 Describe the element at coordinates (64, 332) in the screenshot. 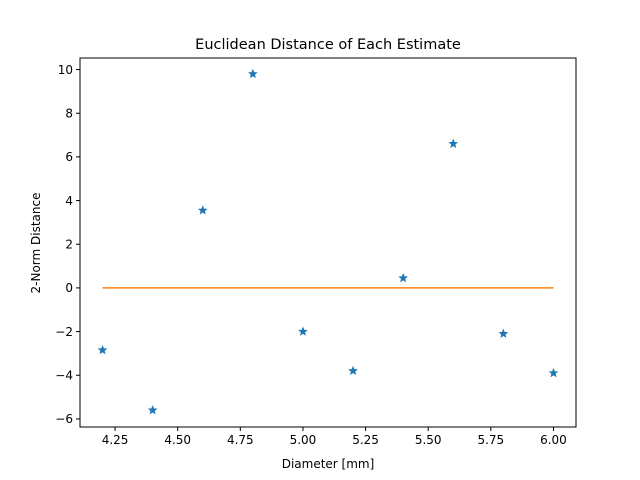

I see `y-tick-label: −2` at that location.